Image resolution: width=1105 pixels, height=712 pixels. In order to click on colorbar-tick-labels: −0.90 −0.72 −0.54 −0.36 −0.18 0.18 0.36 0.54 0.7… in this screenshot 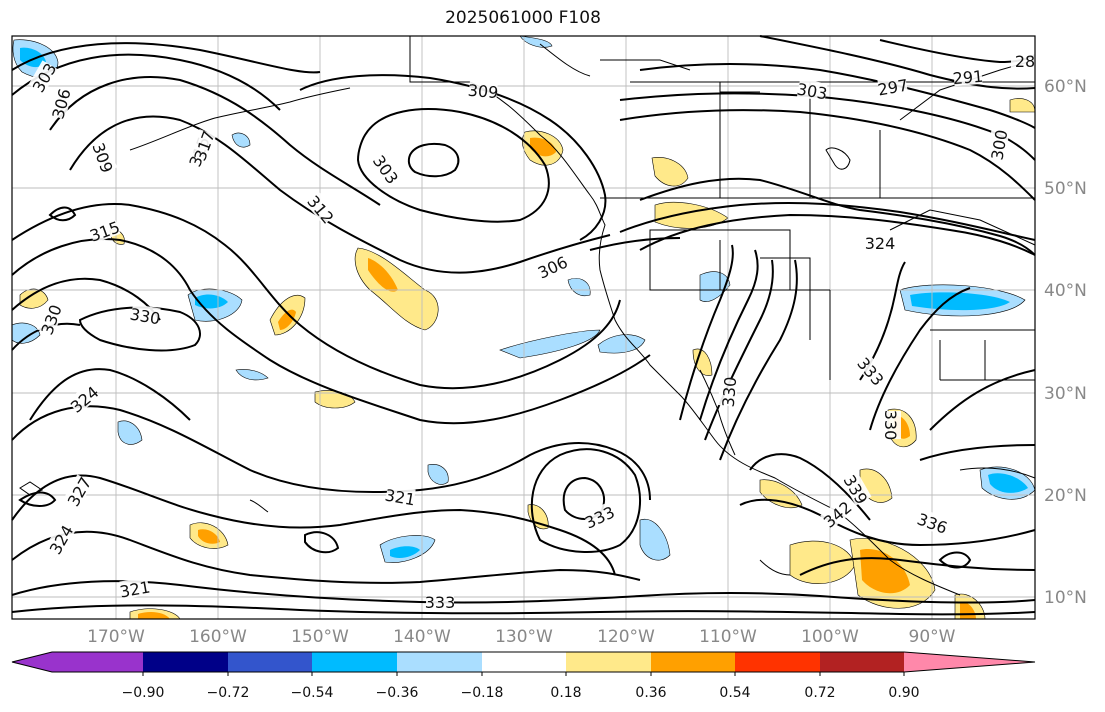, I will do `click(521, 686)`.